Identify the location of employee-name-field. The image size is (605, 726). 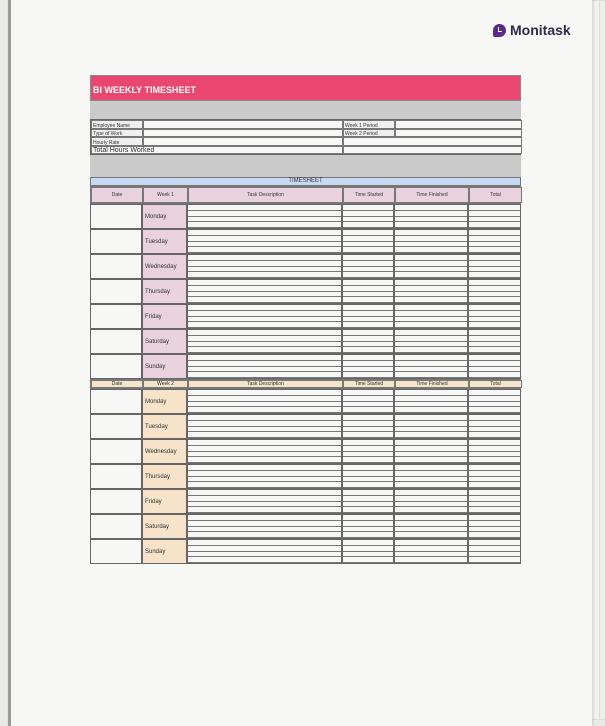
(243, 124).